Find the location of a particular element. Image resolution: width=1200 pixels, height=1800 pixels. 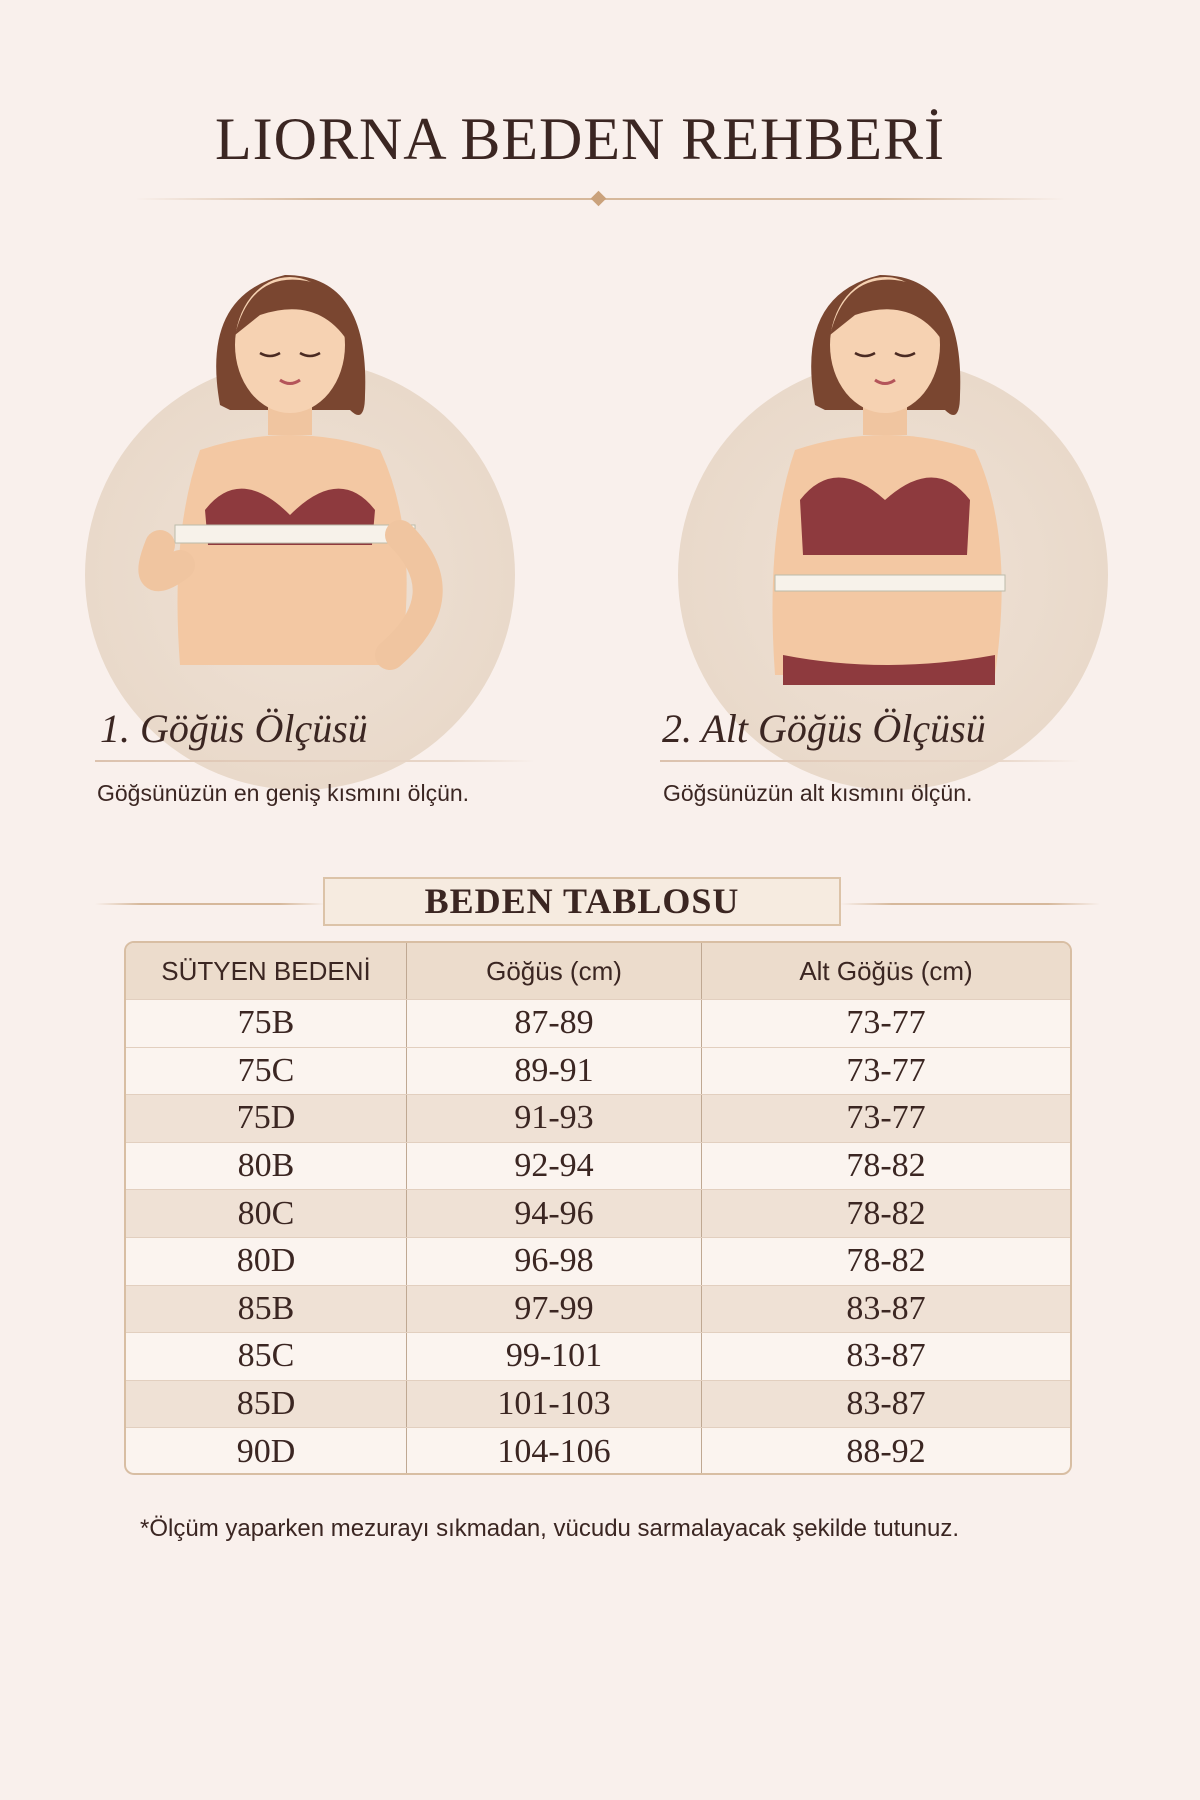

cell-bra-size: 75C is located at coordinates (266, 1071).